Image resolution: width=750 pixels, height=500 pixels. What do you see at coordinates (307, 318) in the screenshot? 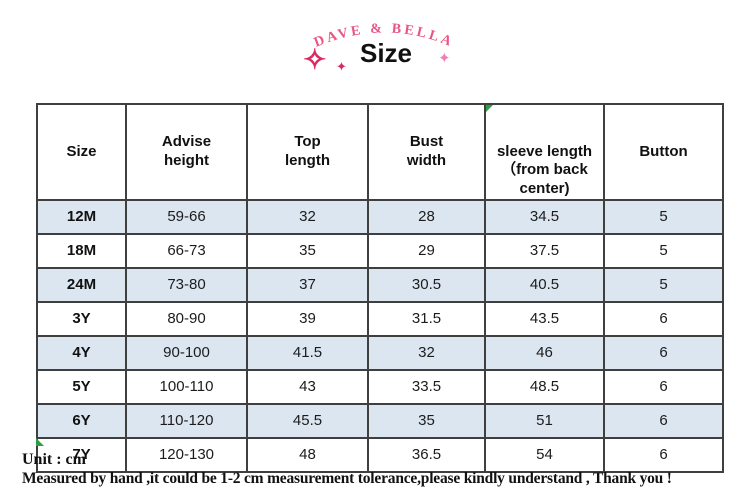
I see `table-cell: 39` at bounding box center [307, 318].